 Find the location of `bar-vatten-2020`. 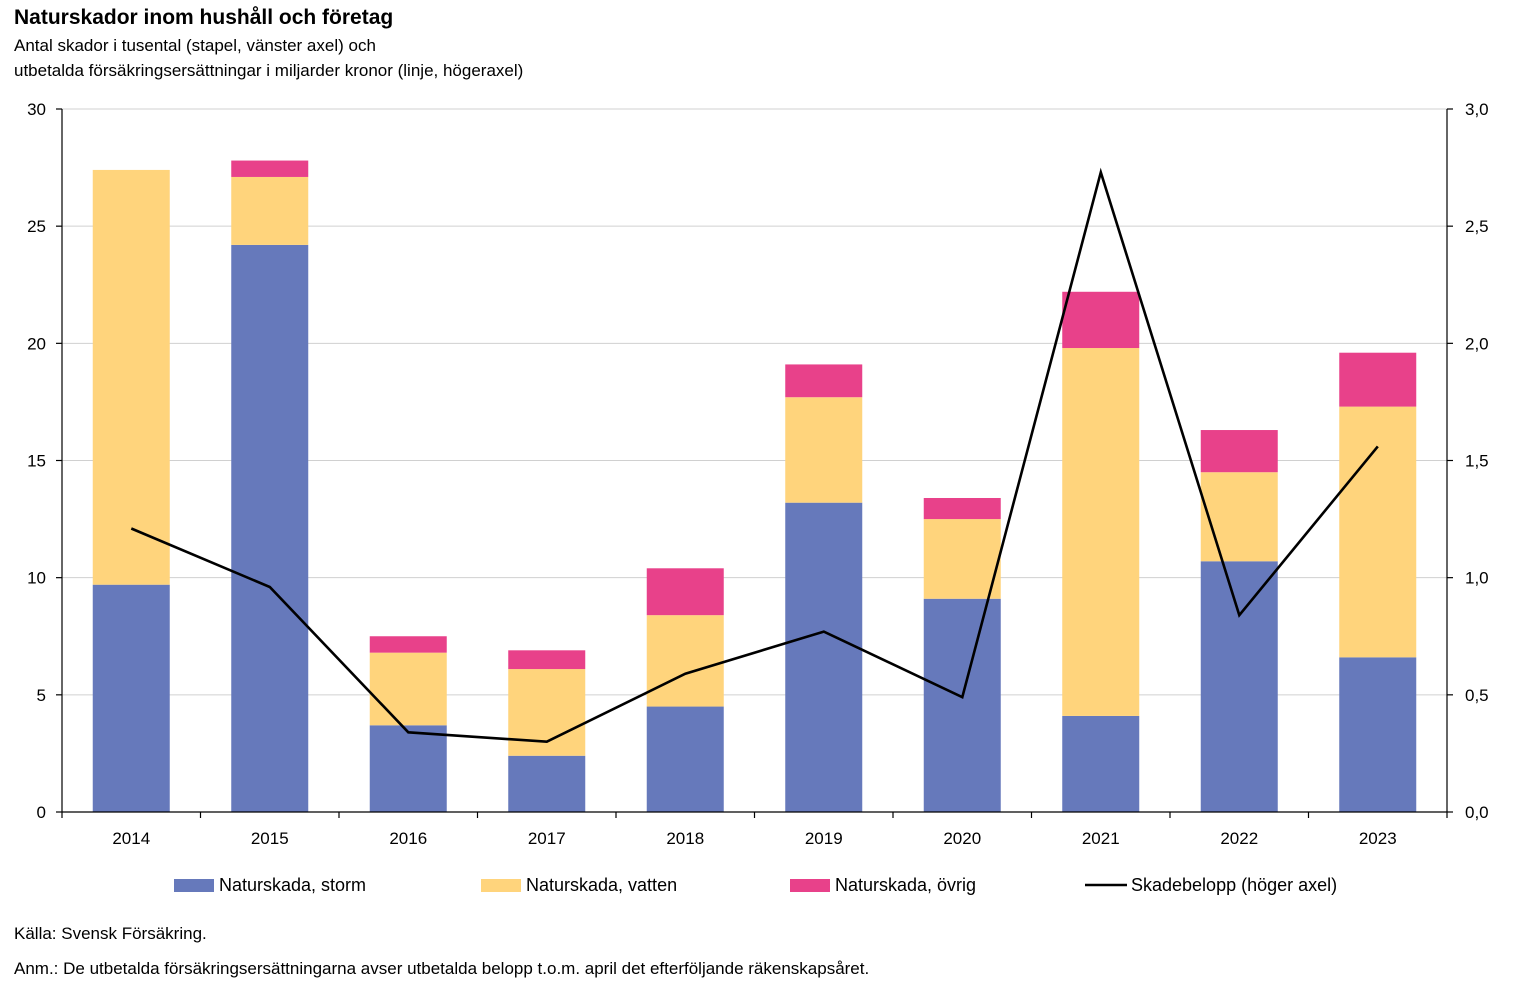

bar-vatten-2020 is located at coordinates (962, 559).